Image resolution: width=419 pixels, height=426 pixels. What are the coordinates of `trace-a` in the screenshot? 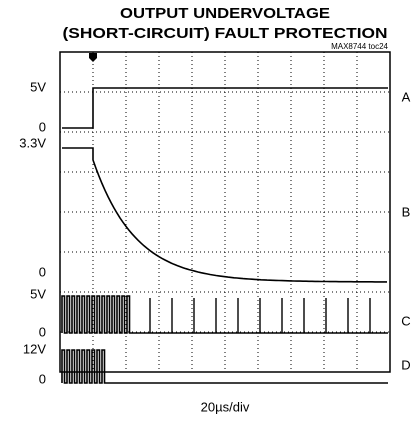 It's located at (225, 108).